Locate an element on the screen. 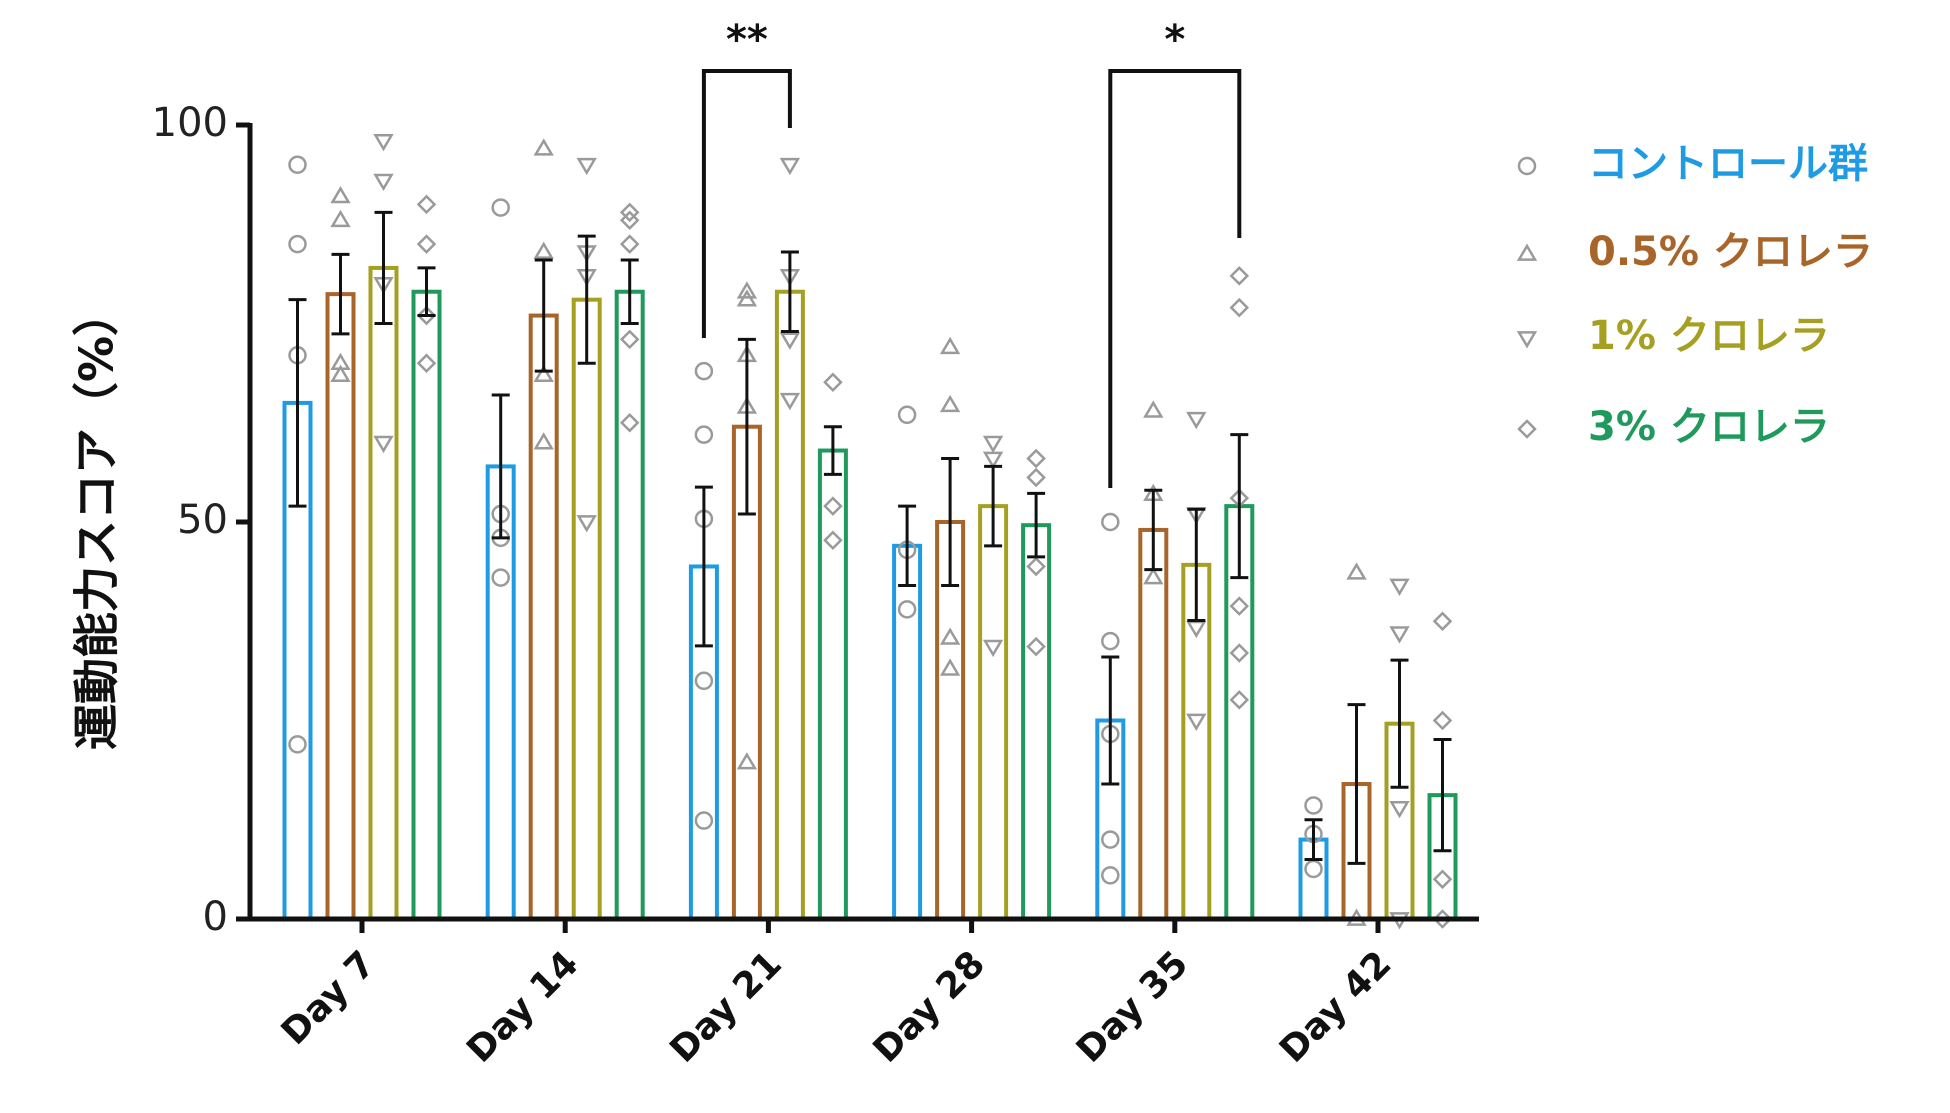  x-tick-label: Day 28 is located at coordinates (929, 1006).